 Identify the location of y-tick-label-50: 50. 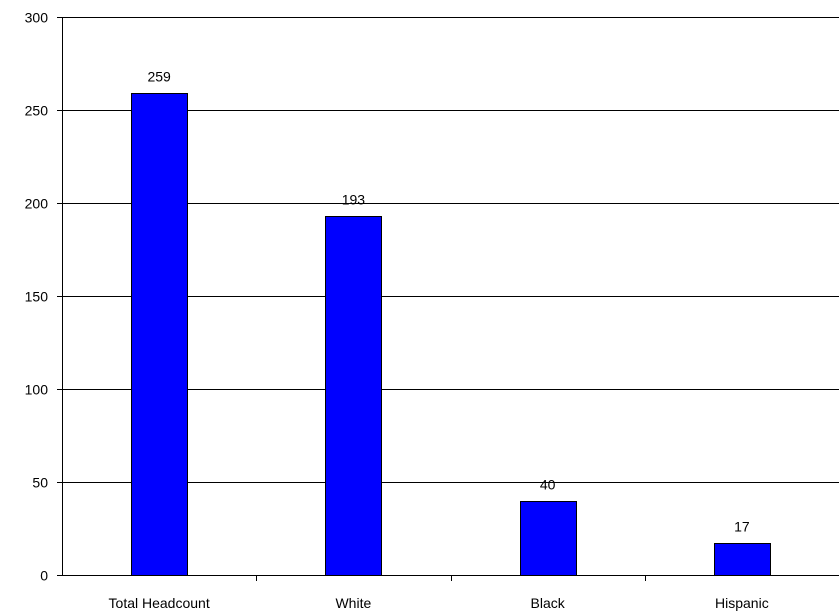
(40, 483).